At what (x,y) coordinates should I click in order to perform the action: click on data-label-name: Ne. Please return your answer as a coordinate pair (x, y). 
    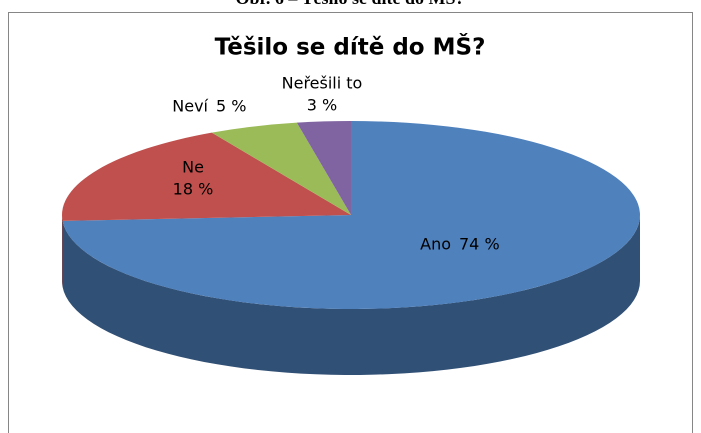
    Looking at the image, I should click on (193, 167).